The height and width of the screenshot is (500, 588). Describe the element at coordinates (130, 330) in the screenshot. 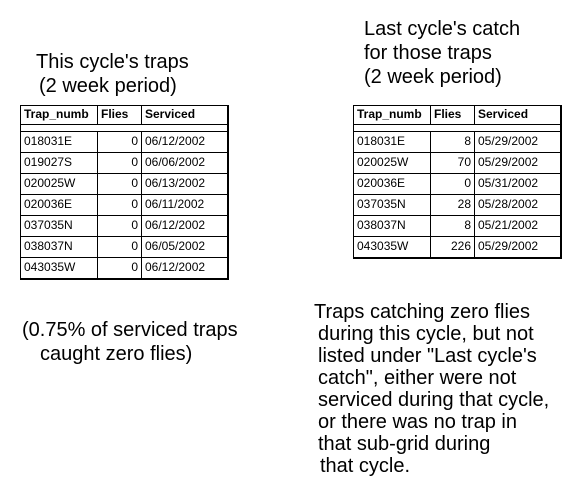

I see `percent-note-line-1: (0.75% of serviced traps` at that location.